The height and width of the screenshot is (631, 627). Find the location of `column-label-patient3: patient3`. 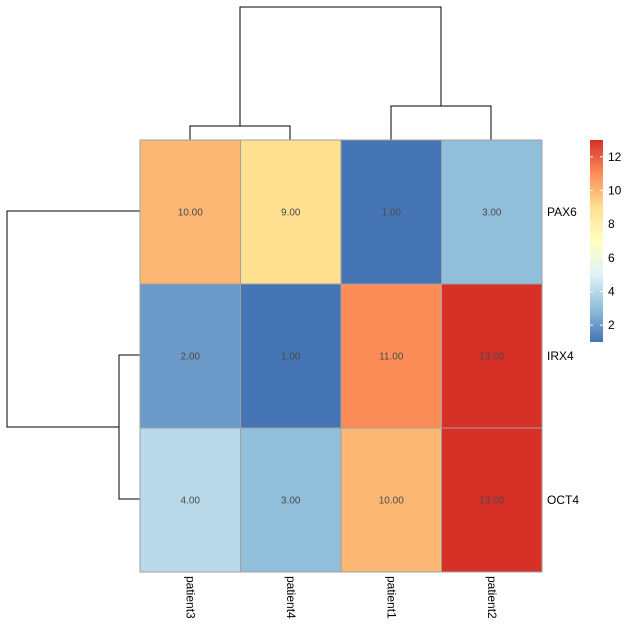

column-label-patient3: patient3 is located at coordinates (190, 597).